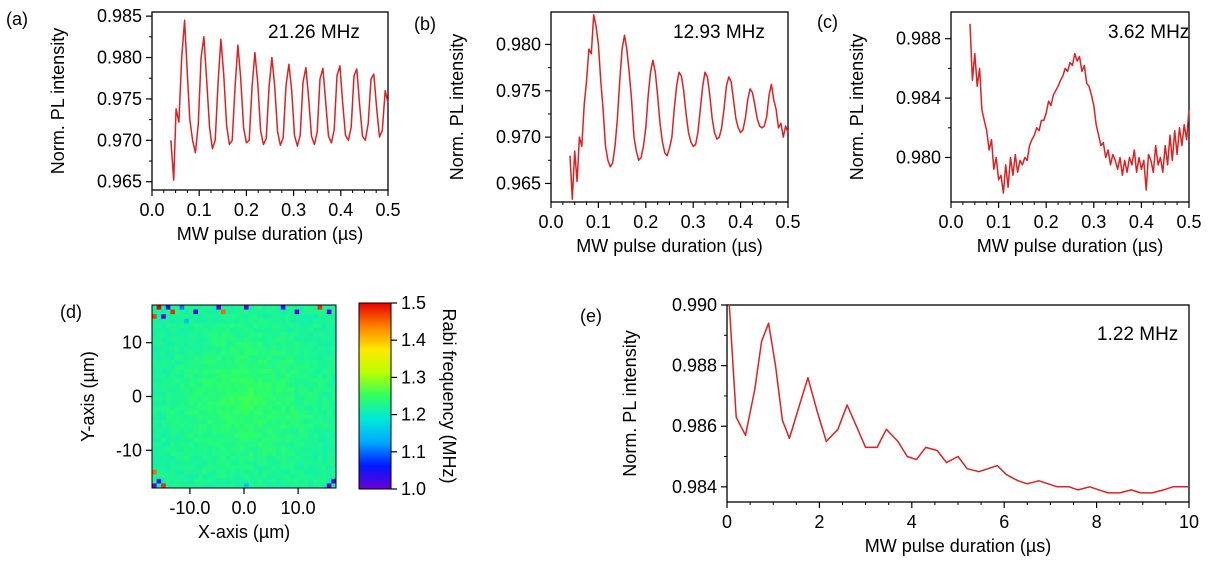 The image size is (1212, 562). Describe the element at coordinates (630, 403) in the screenshot. I see `y-axis-label: Norm. PL intensity` at that location.